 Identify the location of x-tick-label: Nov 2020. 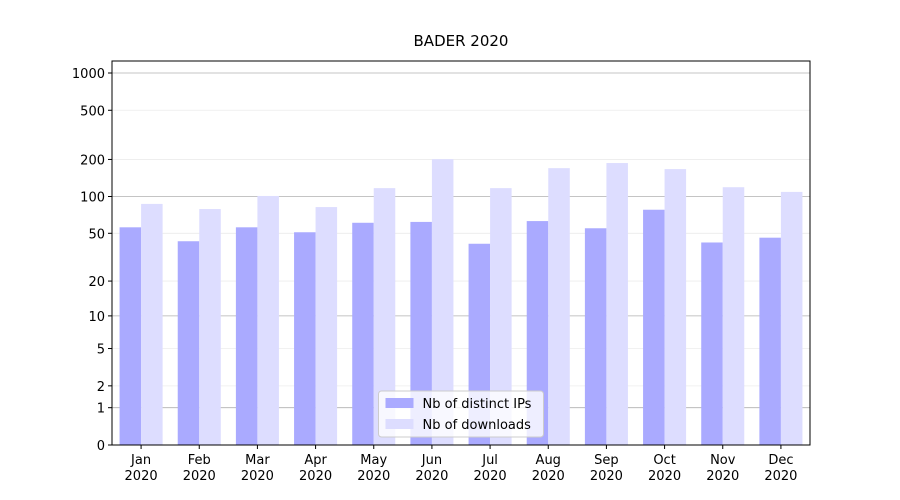
(723, 468).